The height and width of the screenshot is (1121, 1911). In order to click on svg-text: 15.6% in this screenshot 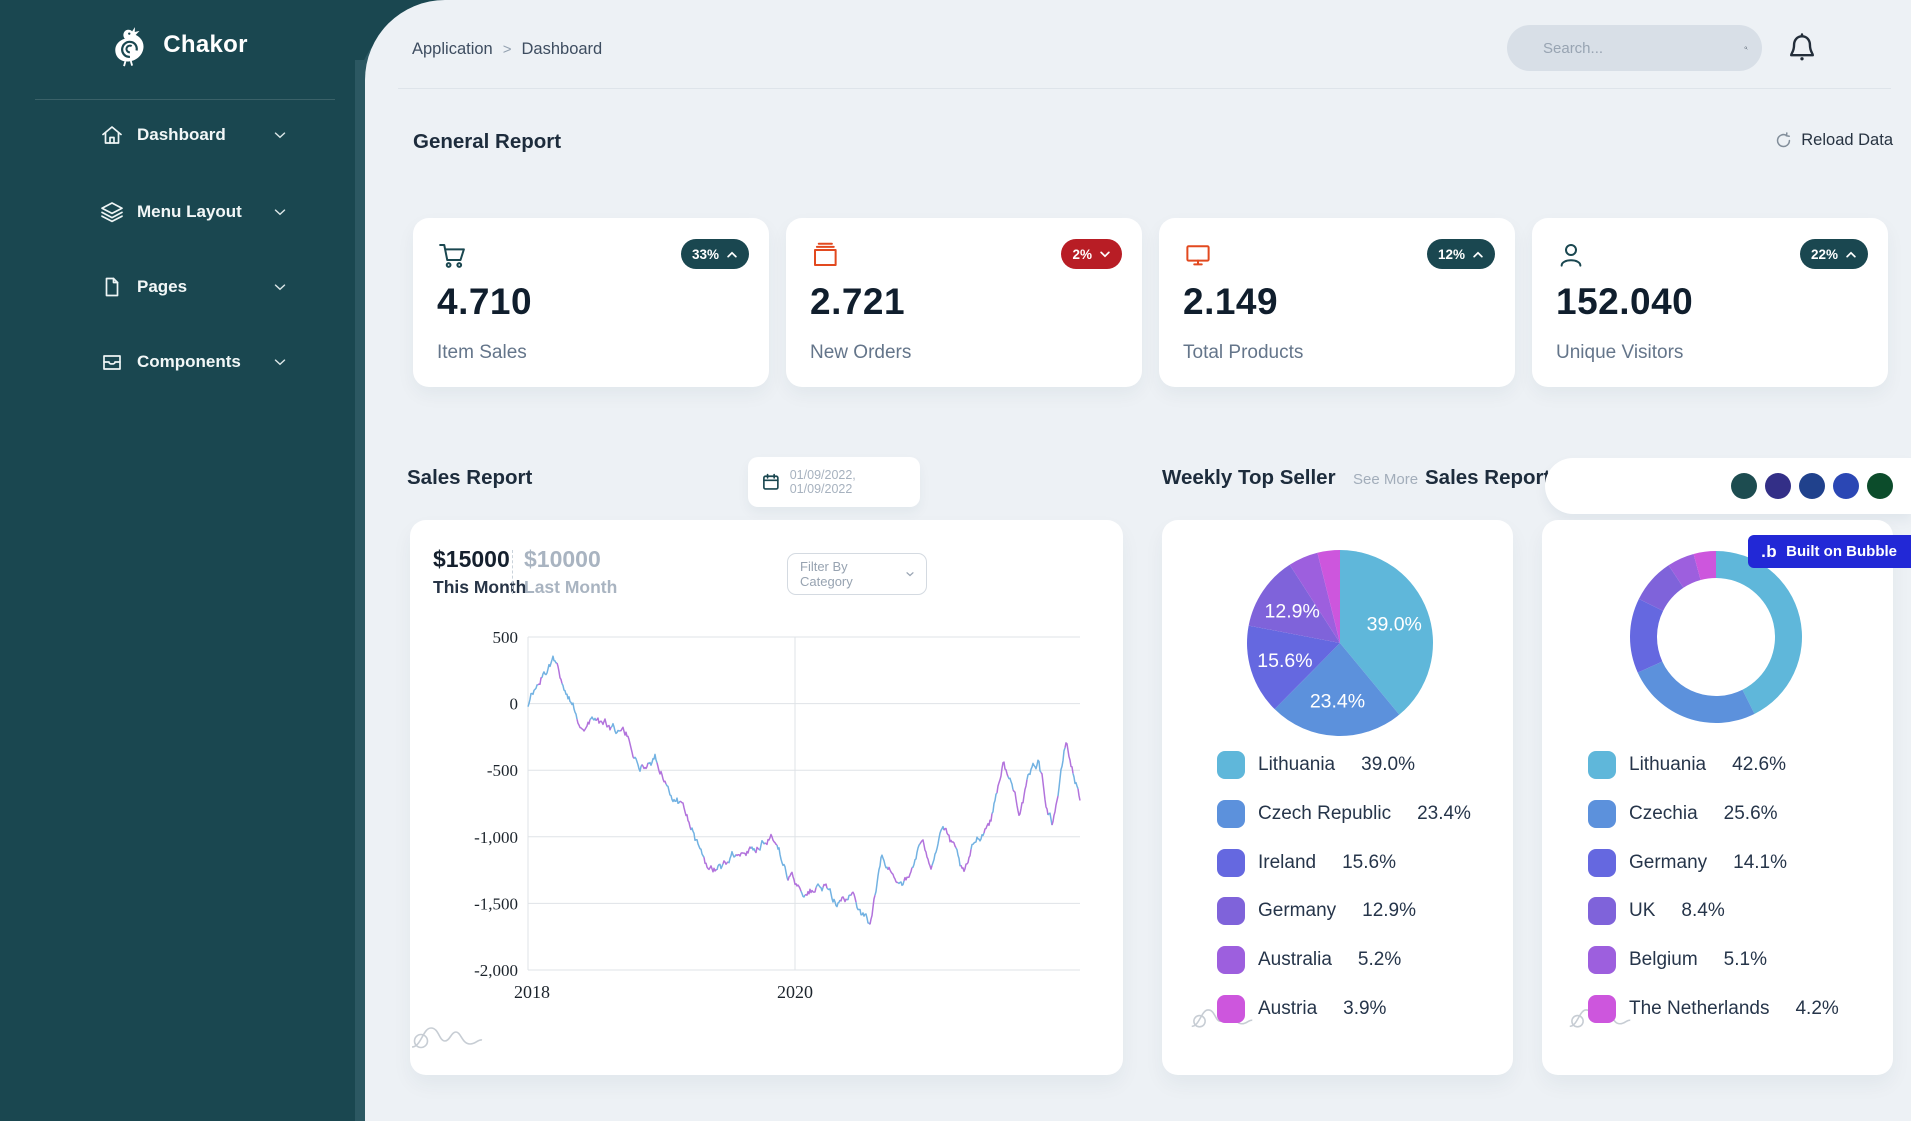, I will do `click(1284, 661)`.